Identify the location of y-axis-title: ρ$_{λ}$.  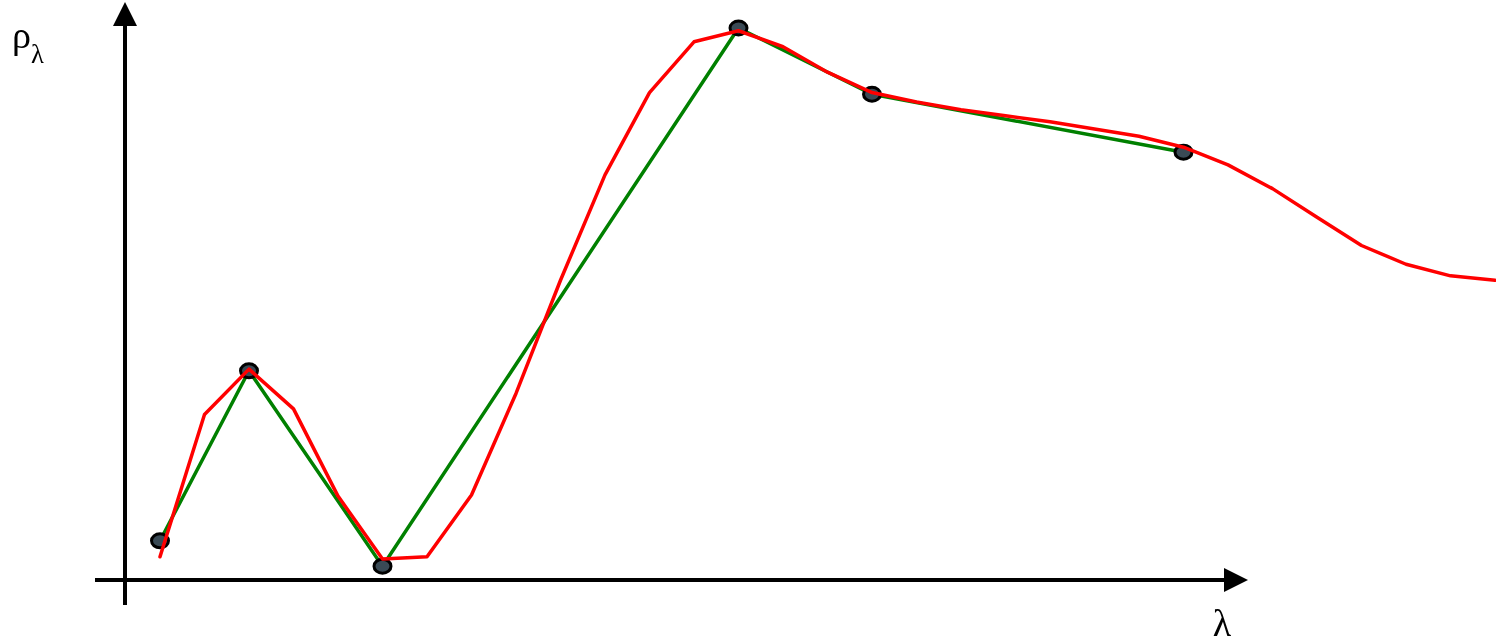
(28, 41).